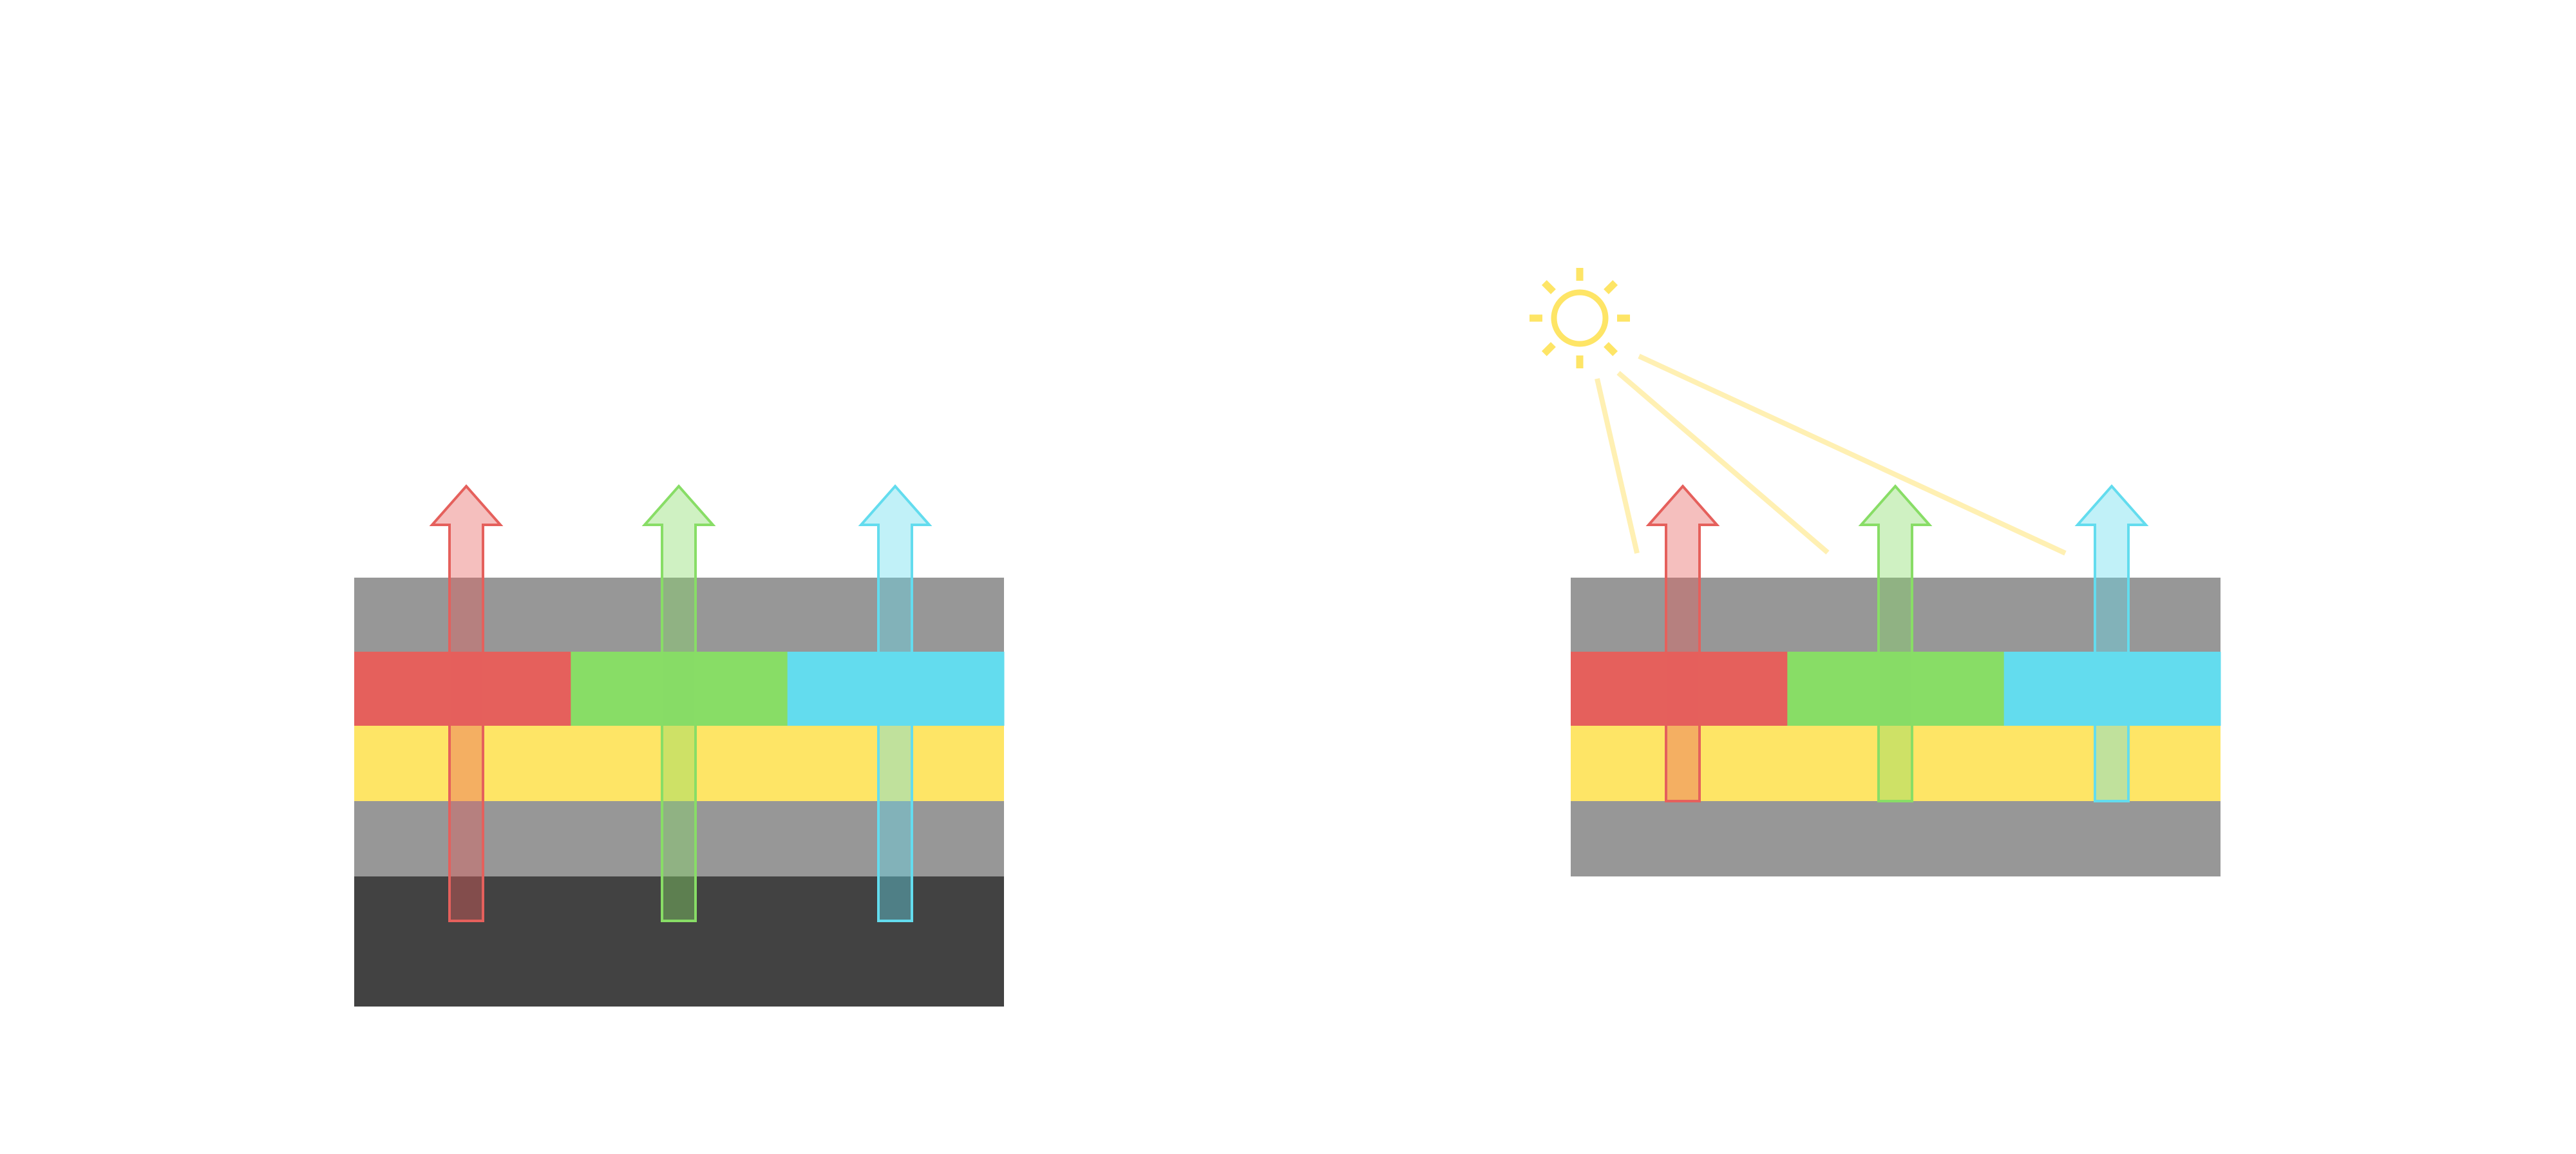 This screenshot has width=2576, height=1154. Describe the element at coordinates (679, 941) in the screenshot. I see `dark-backlight-layer` at that location.